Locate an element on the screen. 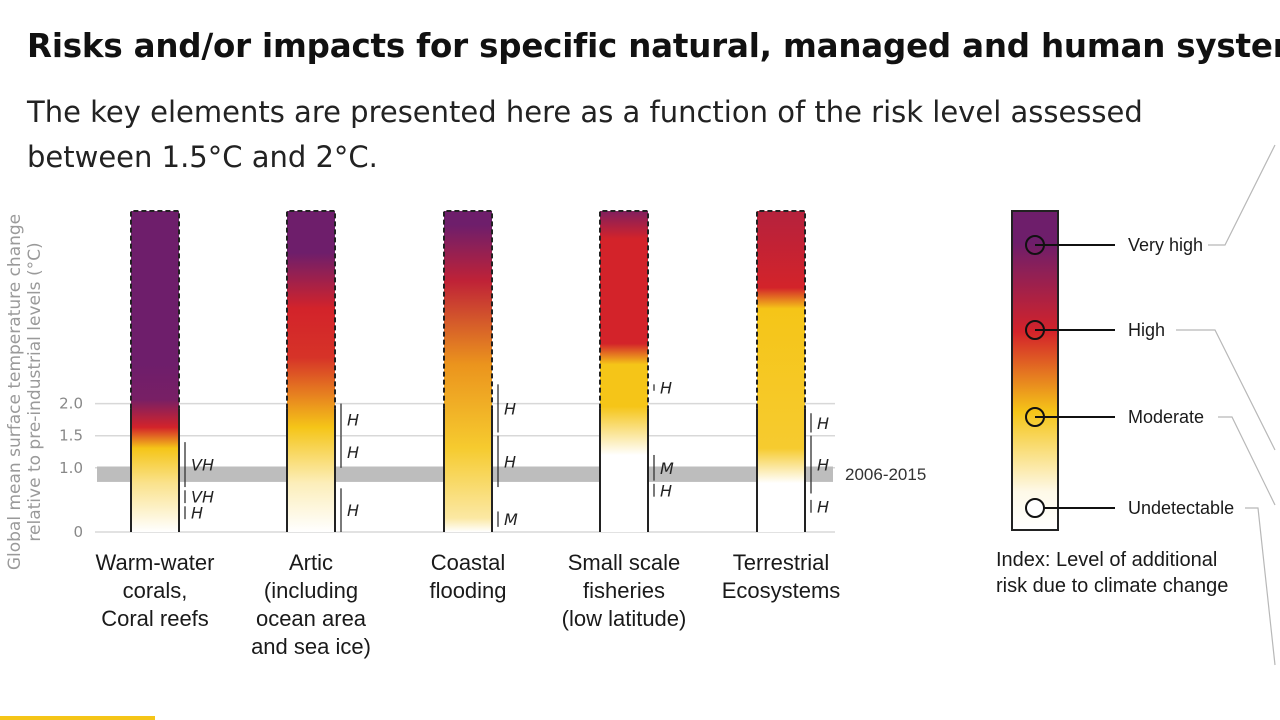  legend-label: High is located at coordinates (1146, 330).